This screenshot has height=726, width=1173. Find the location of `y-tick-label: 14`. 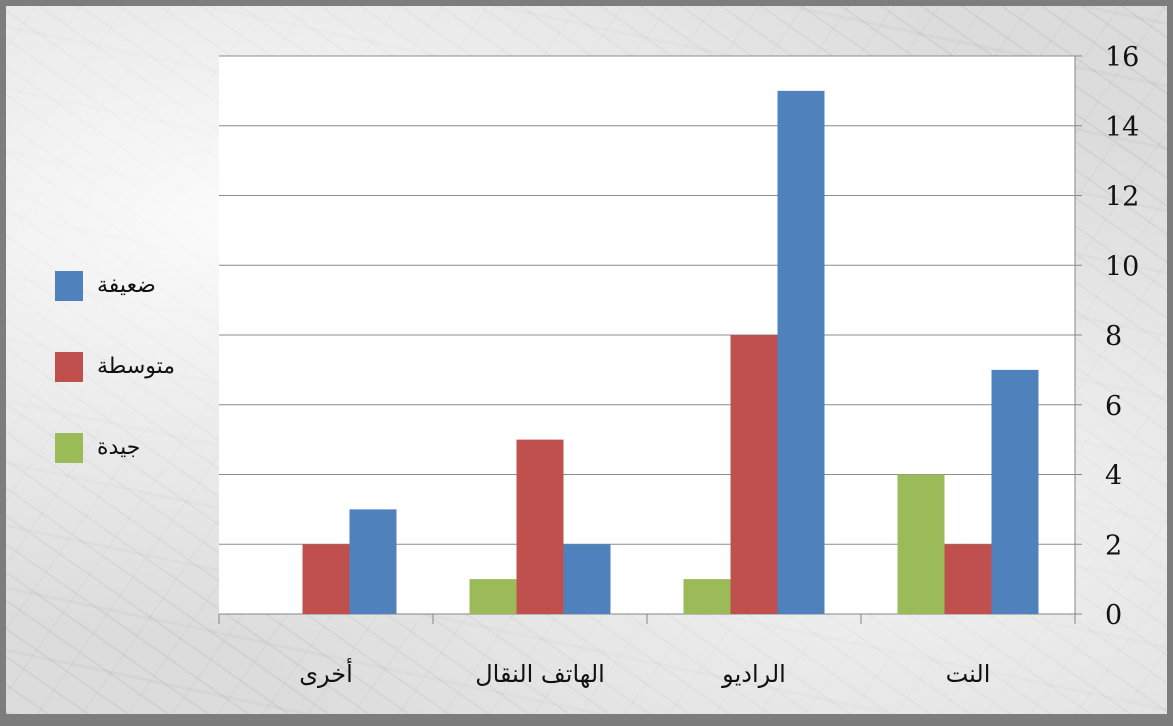

y-tick-label: 14 is located at coordinates (1122, 127).